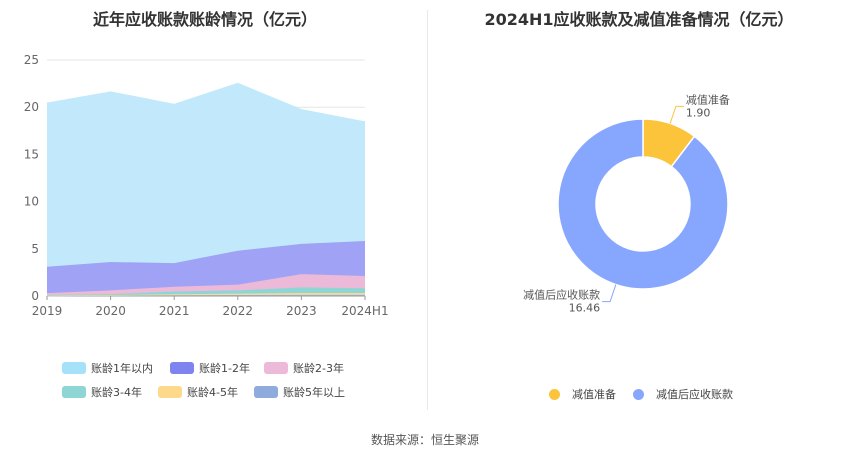 Image resolution: width=850 pixels, height=459 pixels. What do you see at coordinates (585, 308) in the screenshot?
I see `donut-slice-value-1: 16.46` at bounding box center [585, 308].